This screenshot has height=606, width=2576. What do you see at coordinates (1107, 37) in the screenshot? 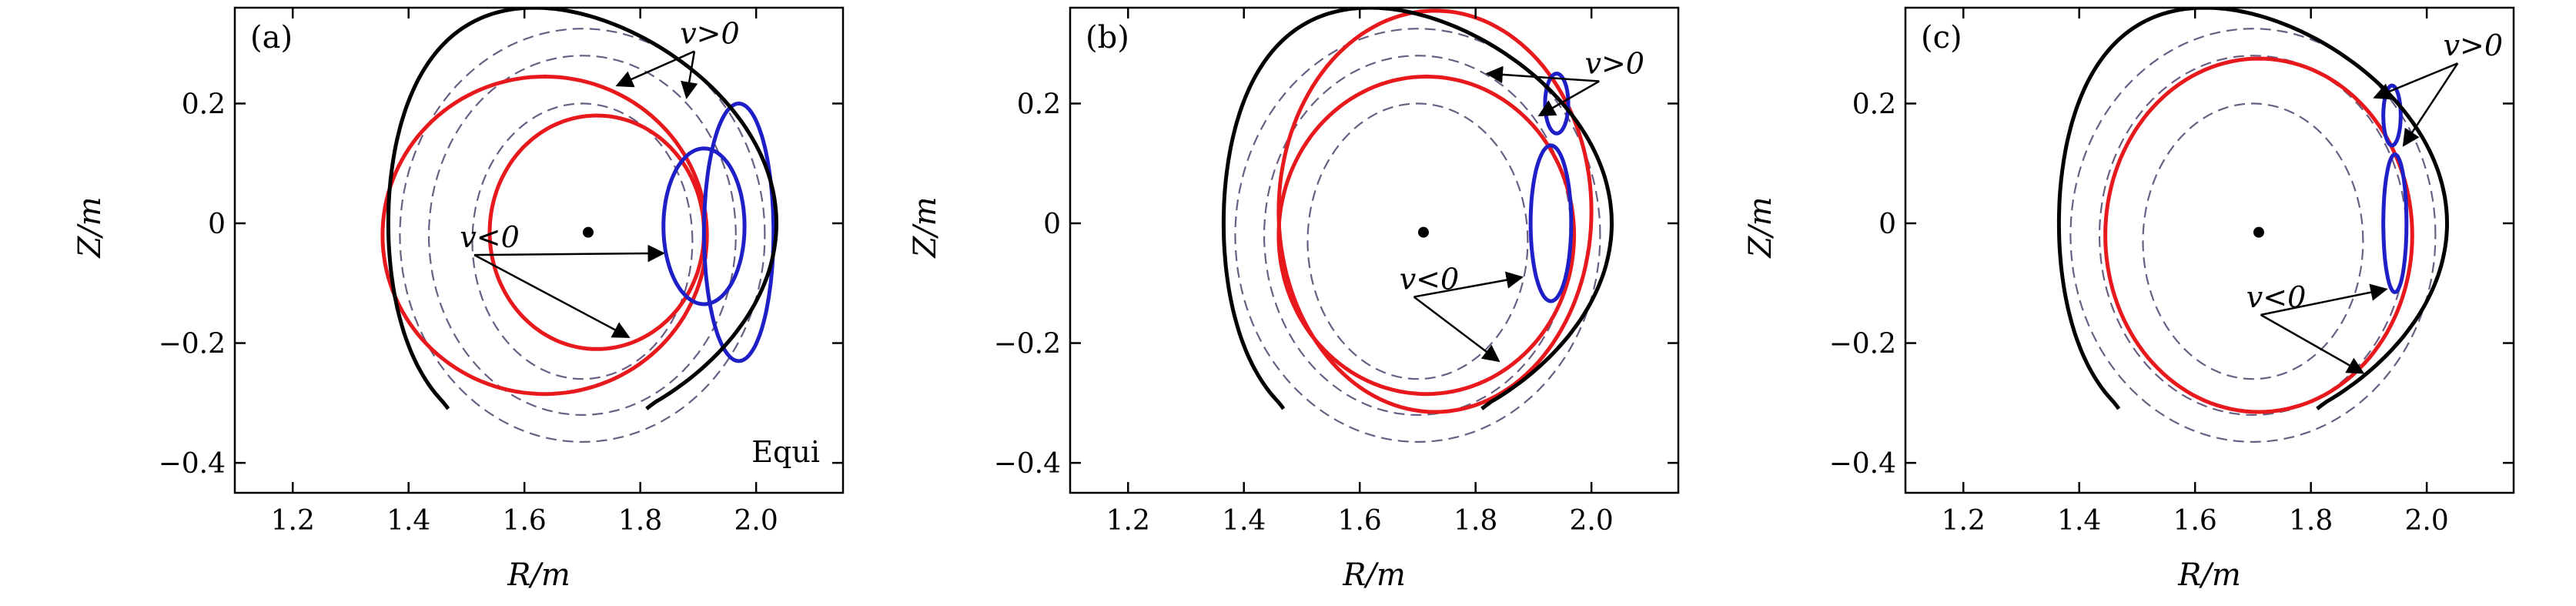
I see `panel-label: (b)` at bounding box center [1107, 37].